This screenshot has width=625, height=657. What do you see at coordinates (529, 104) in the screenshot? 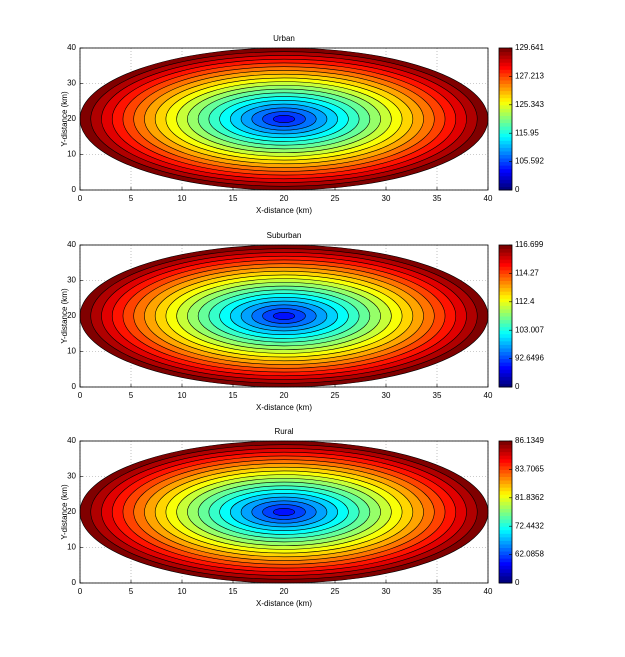
I see `colorbar-tick-label: 125.343` at bounding box center [529, 104].